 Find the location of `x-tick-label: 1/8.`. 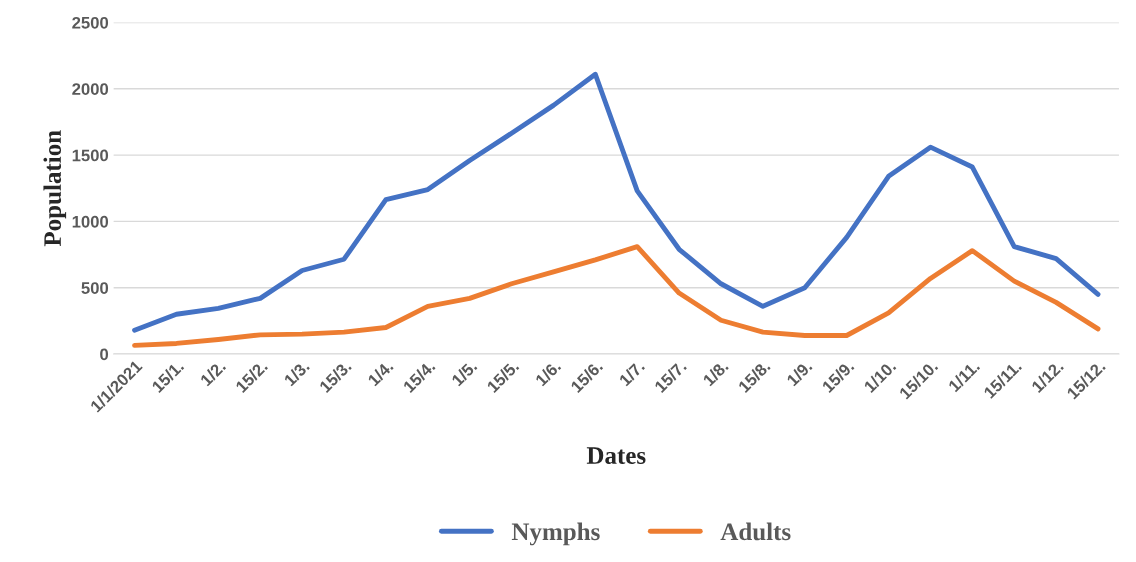

x-tick-label: 1/8. is located at coordinates (715, 373).